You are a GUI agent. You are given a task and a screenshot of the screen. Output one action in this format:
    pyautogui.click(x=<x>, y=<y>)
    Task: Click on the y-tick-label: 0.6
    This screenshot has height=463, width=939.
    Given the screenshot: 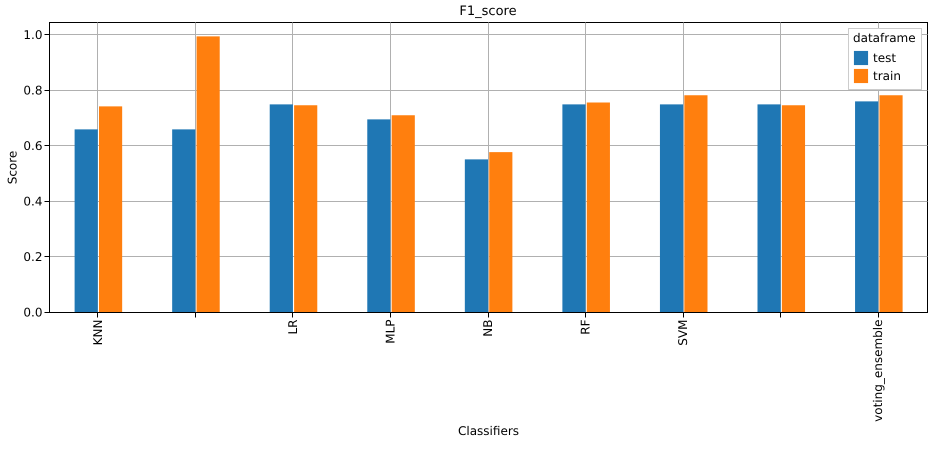 What is the action you would take?
    pyautogui.click(x=32, y=145)
    